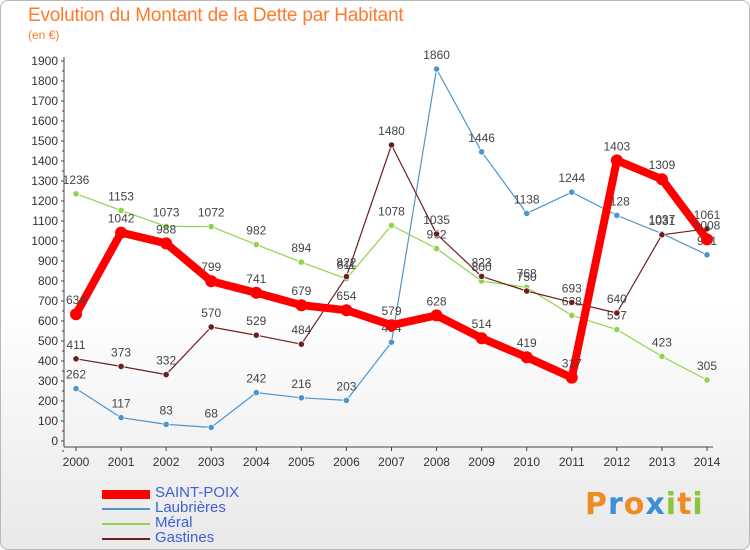  Describe the element at coordinates (256, 279) in the screenshot. I see `data-label: 741` at that location.